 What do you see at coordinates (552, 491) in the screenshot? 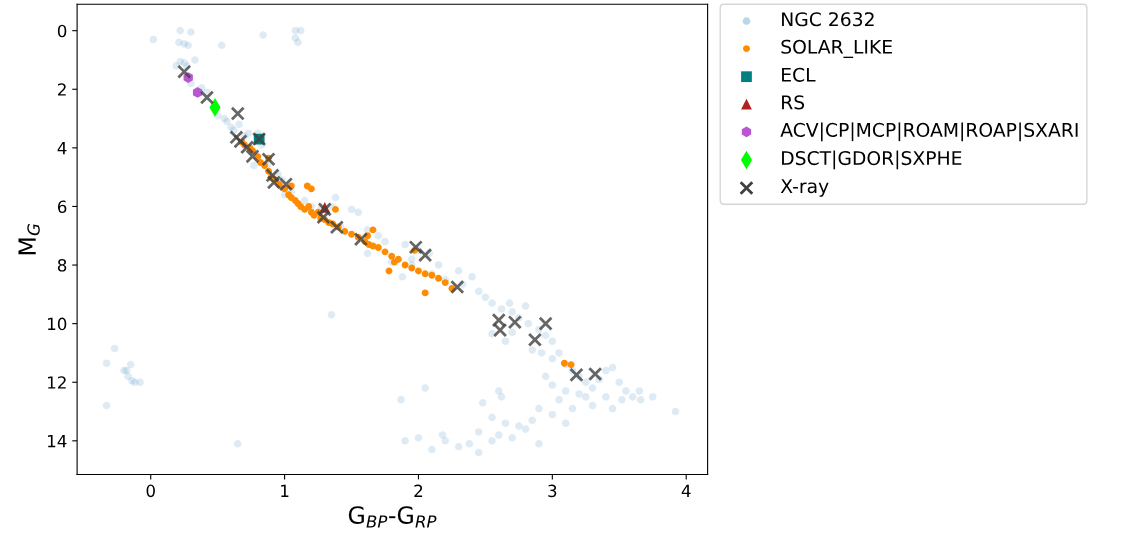
I see `x-tick-label: 3` at bounding box center [552, 491].